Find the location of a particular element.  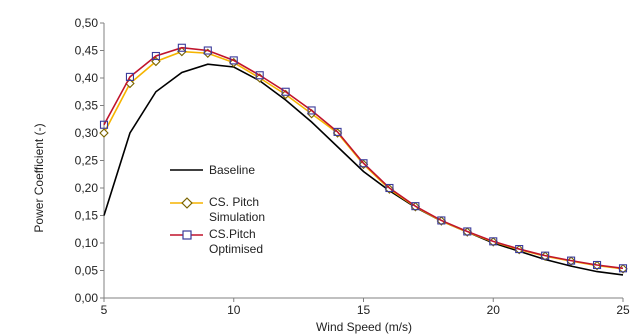

y-tick-label: 0,25 is located at coordinates (87, 161).